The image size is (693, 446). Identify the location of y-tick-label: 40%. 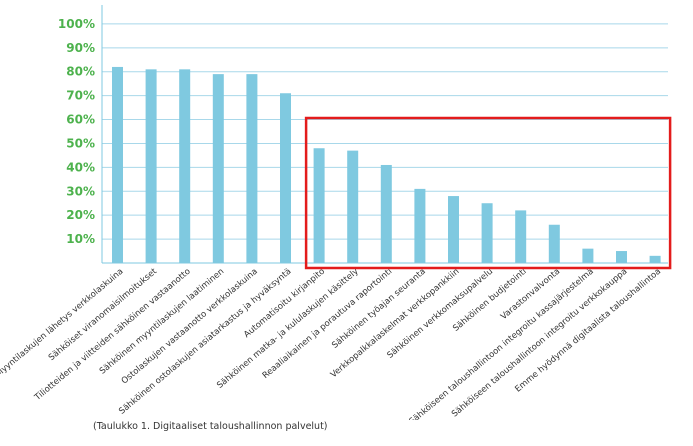
(80, 167).